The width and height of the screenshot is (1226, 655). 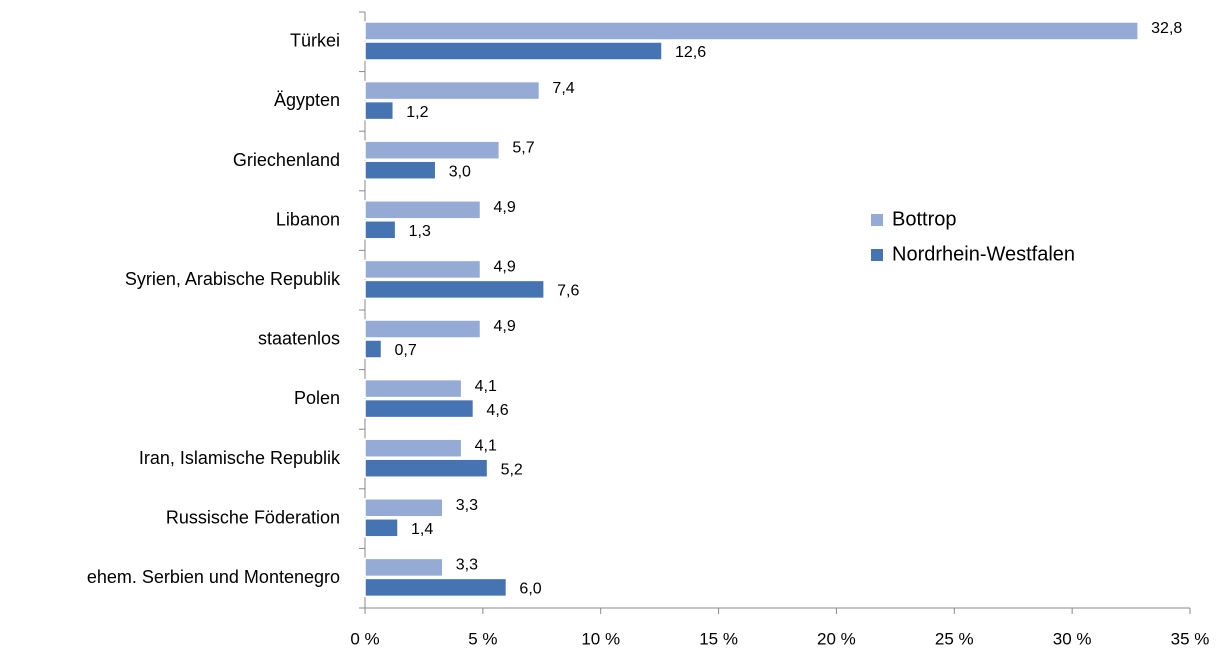 What do you see at coordinates (364, 638) in the screenshot?
I see `x-tick-label: 0 %` at bounding box center [364, 638].